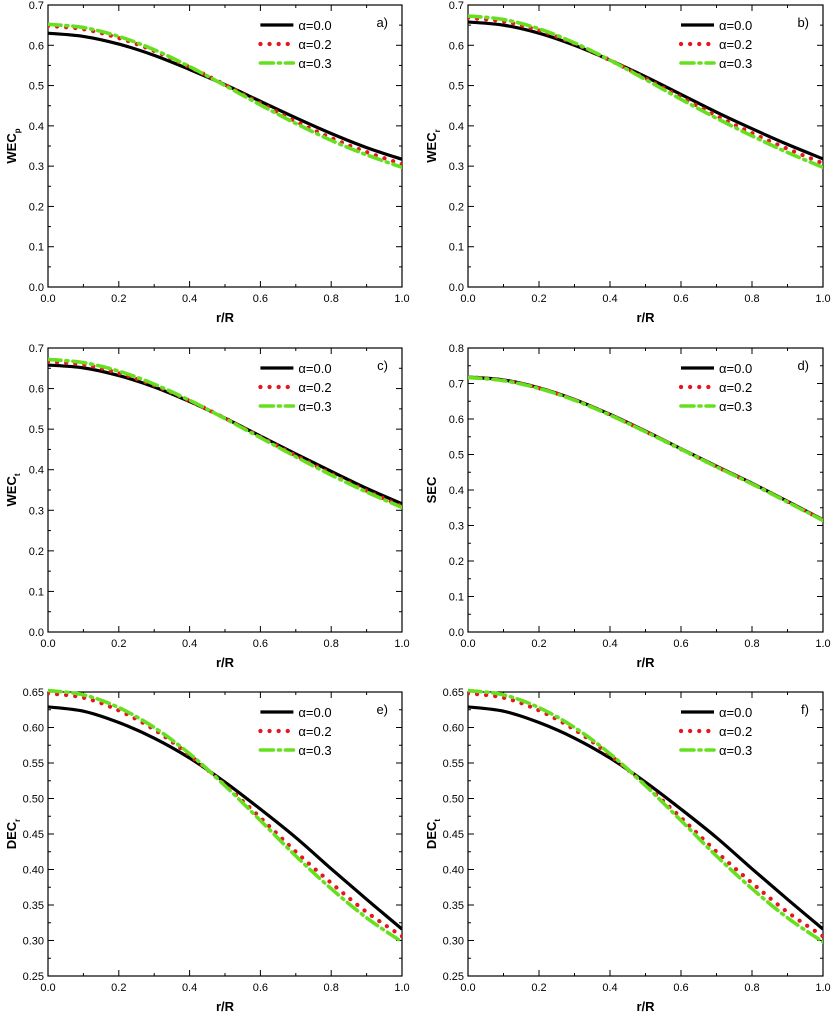 The height and width of the screenshot is (1015, 831). I want to click on y-axis-label: DECr, so click(13, 834).